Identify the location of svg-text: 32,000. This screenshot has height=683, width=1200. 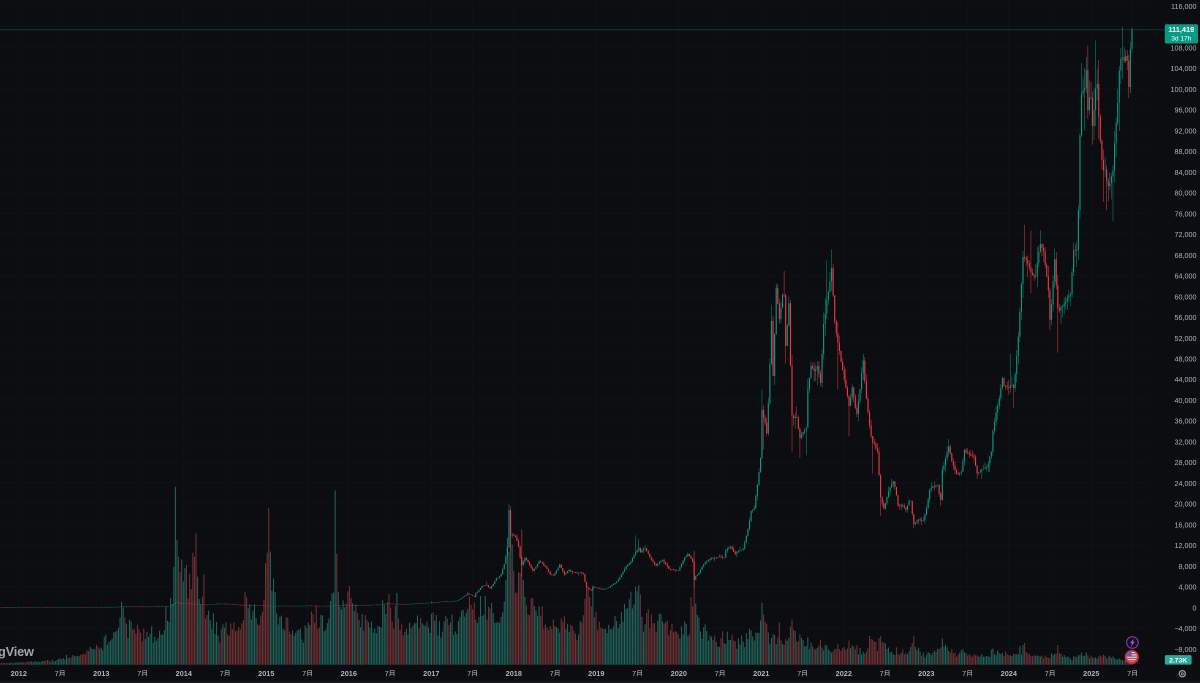
(1186, 441).